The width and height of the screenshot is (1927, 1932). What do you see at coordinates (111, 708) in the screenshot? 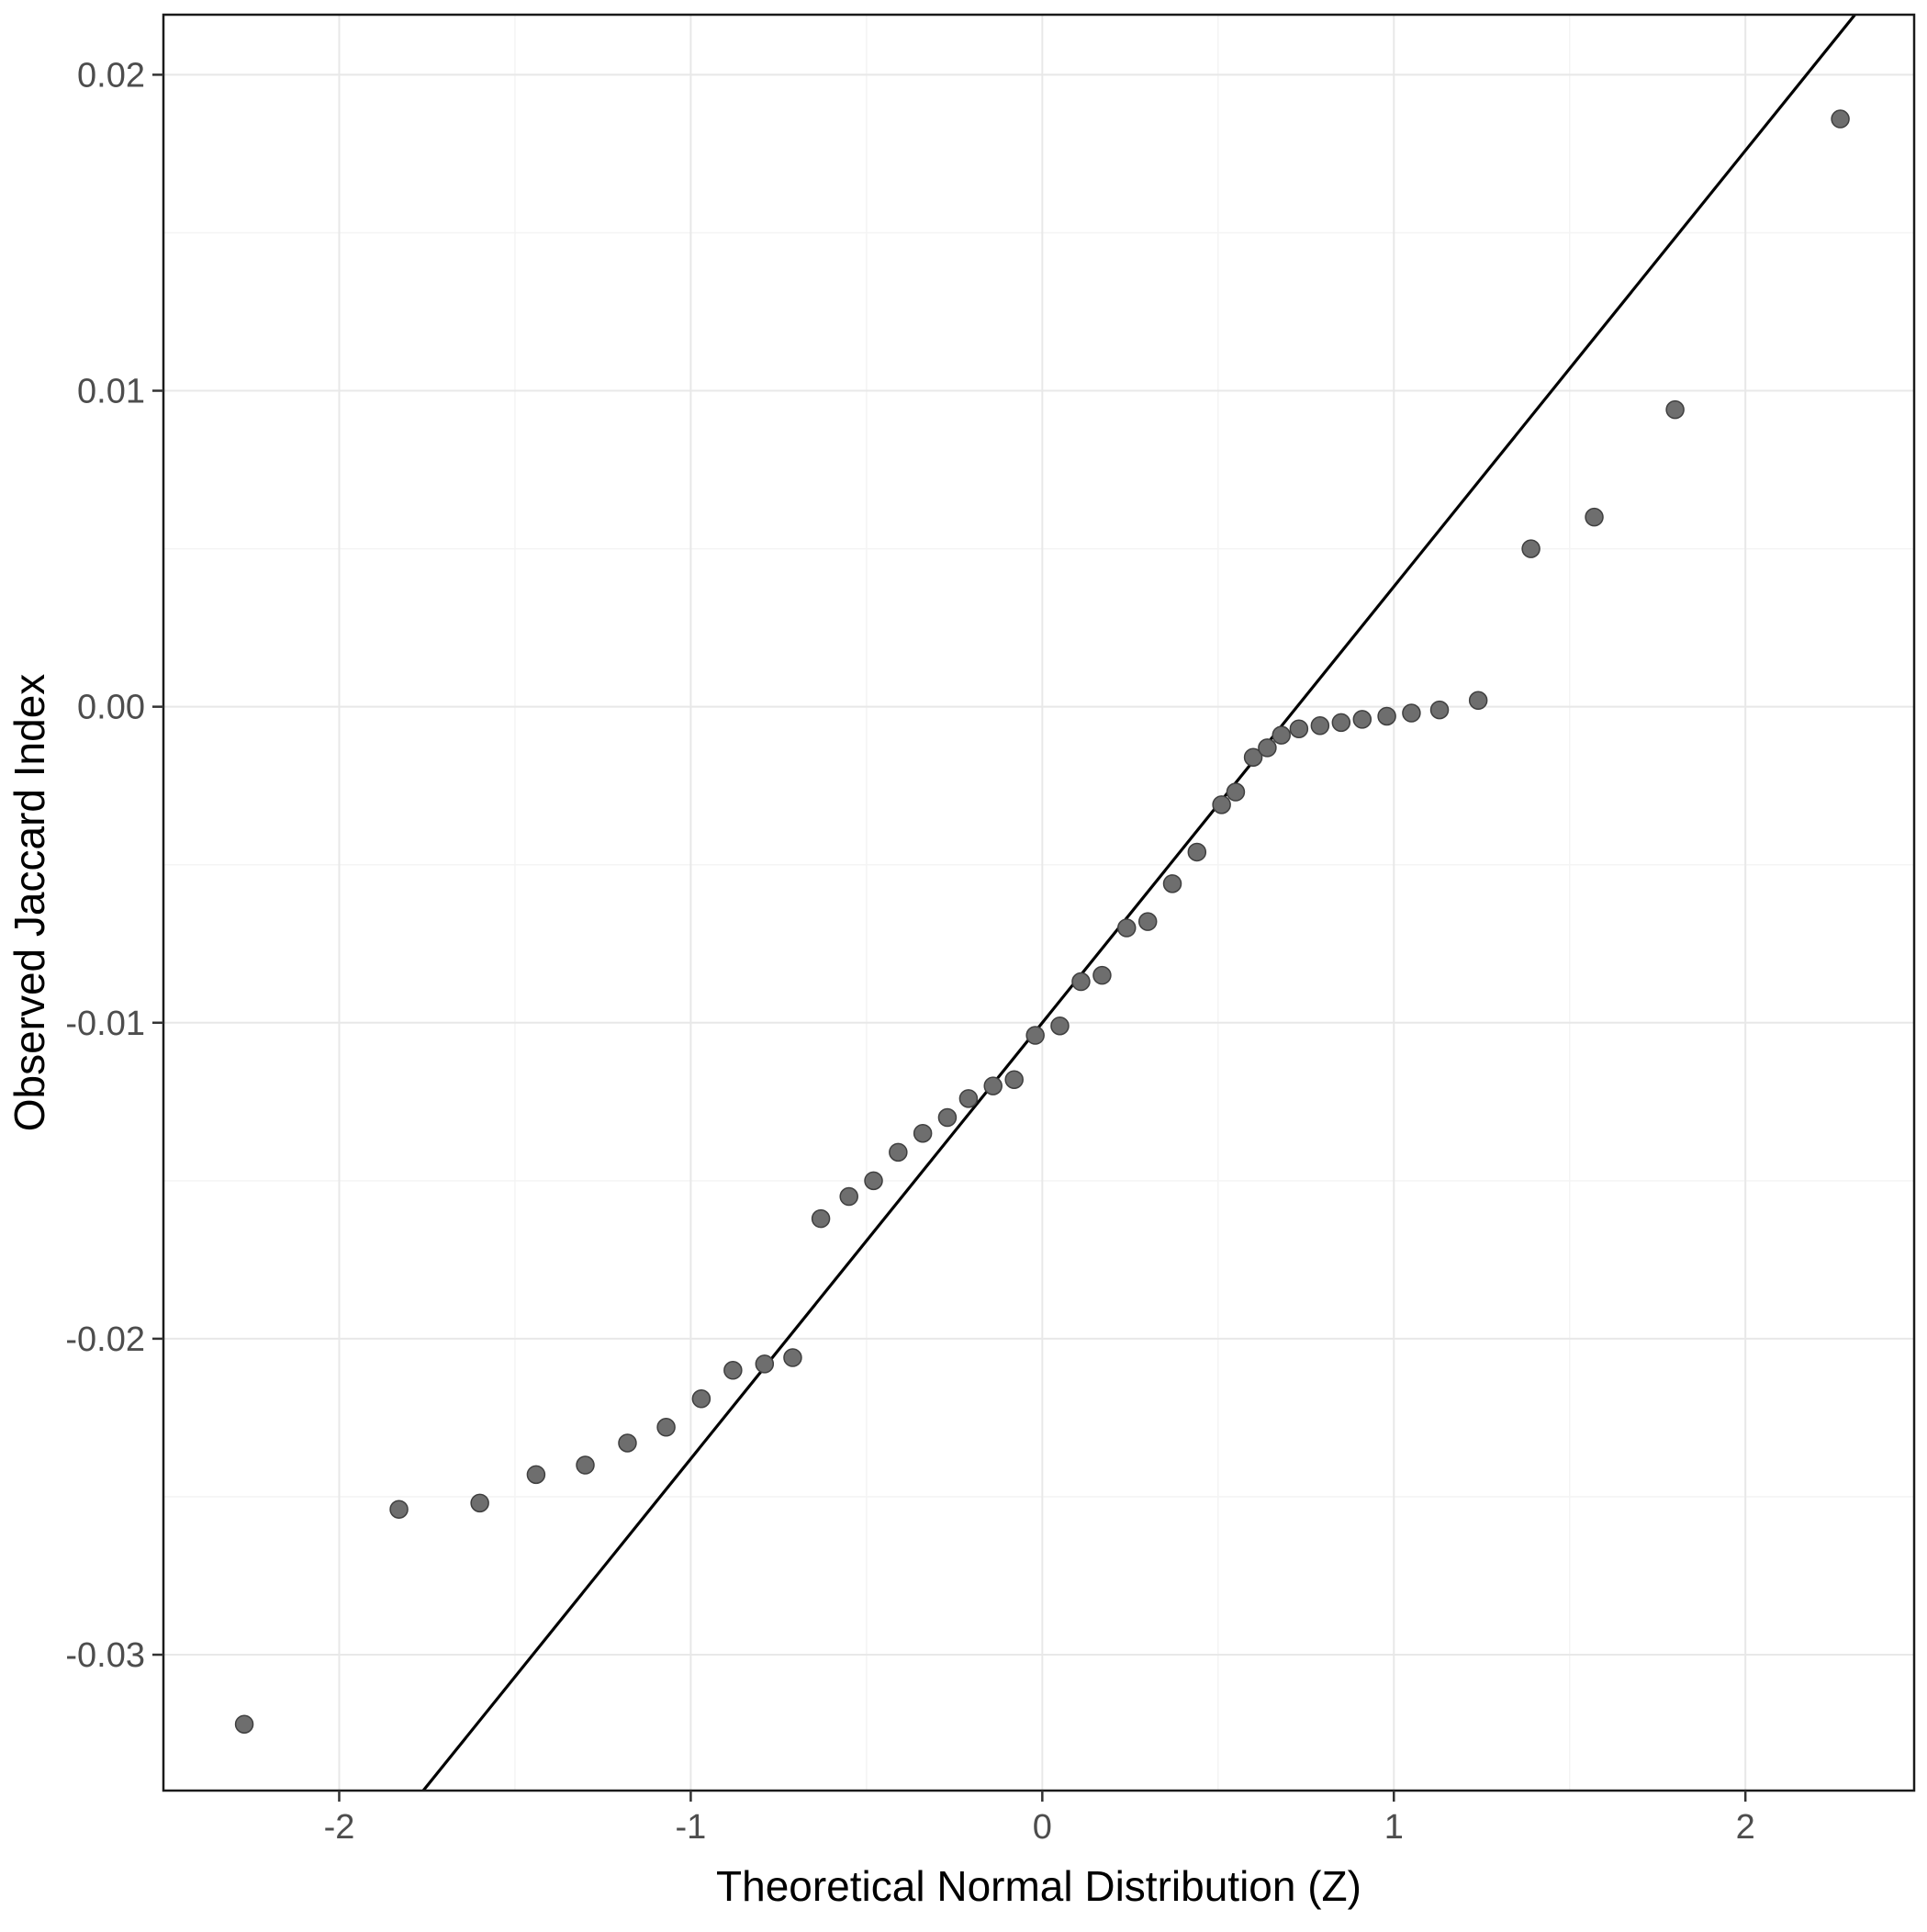
I see `y-tick-label: 0.00` at bounding box center [111, 708].